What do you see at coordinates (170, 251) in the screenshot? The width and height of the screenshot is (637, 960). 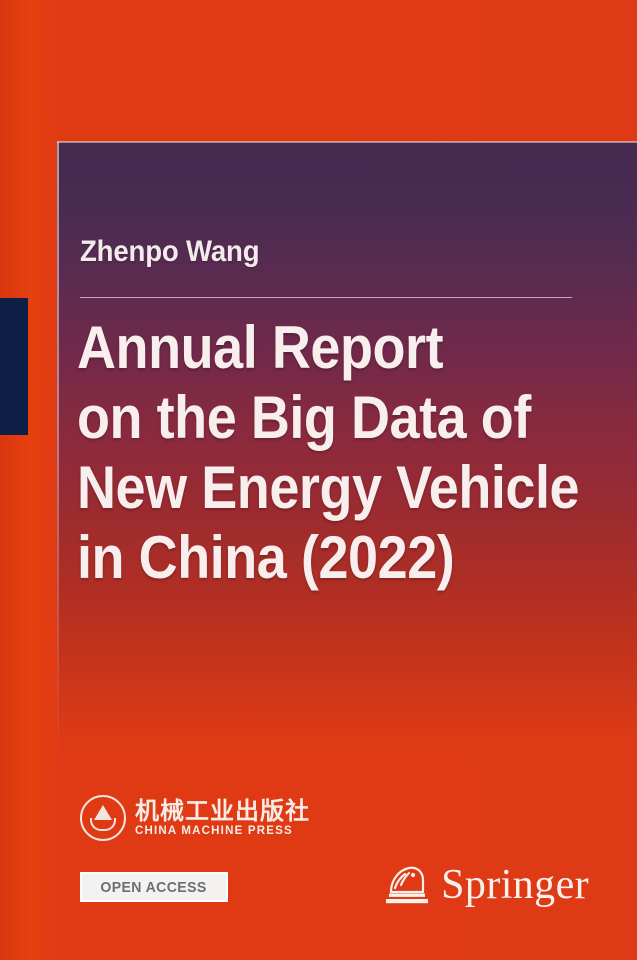 I see `author-name: Zhenpo Wang` at bounding box center [170, 251].